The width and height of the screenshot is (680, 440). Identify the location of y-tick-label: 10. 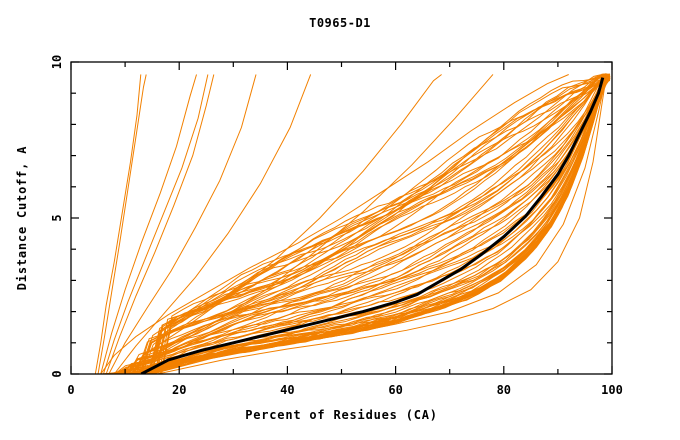
(57, 62).